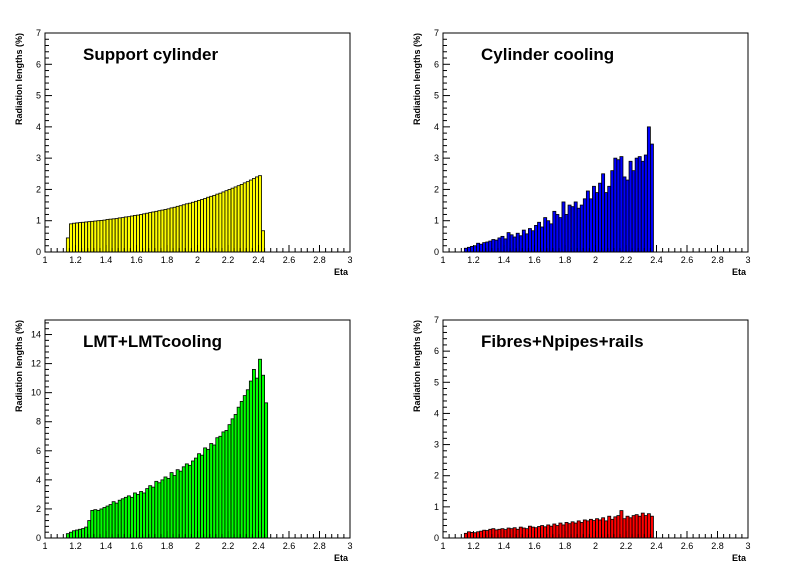 This screenshot has width=796, height=572. What do you see at coordinates (547, 54) in the screenshot?
I see `panel-title: Cylinder cooling` at bounding box center [547, 54].